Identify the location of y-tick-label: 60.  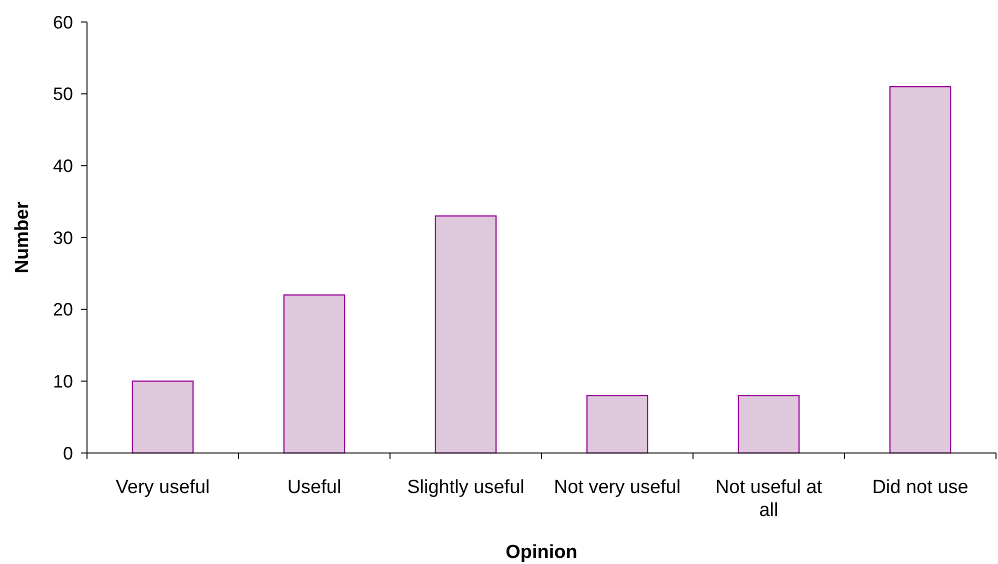
(62, 22).